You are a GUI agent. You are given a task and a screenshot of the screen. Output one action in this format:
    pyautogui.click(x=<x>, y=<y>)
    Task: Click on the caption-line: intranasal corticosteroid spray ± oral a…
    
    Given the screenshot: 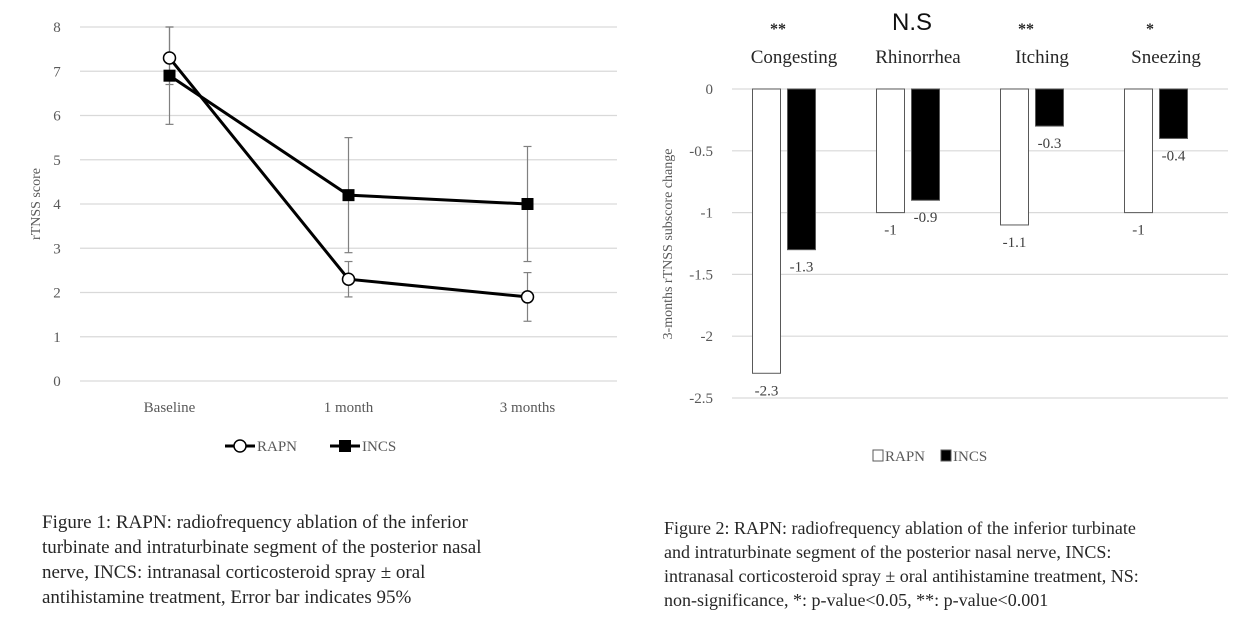 What is the action you would take?
    pyautogui.click(x=901, y=576)
    